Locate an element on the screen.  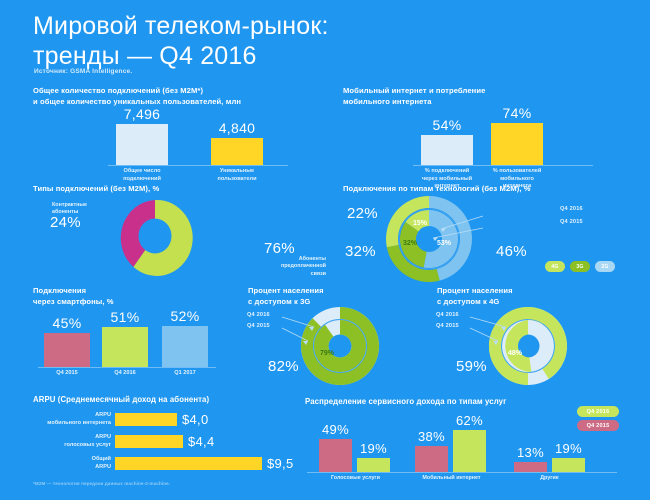
outer-value-3g: 32% is located at coordinates (360, 251).